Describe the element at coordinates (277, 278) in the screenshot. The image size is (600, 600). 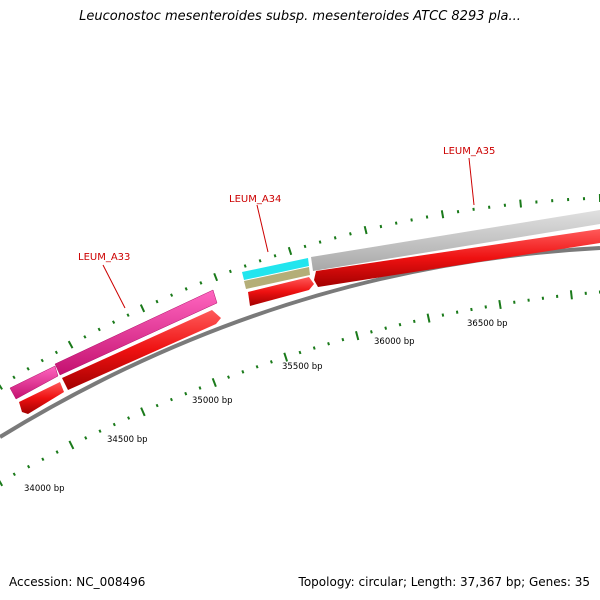
I see `gene-leum-a34-olive` at that location.